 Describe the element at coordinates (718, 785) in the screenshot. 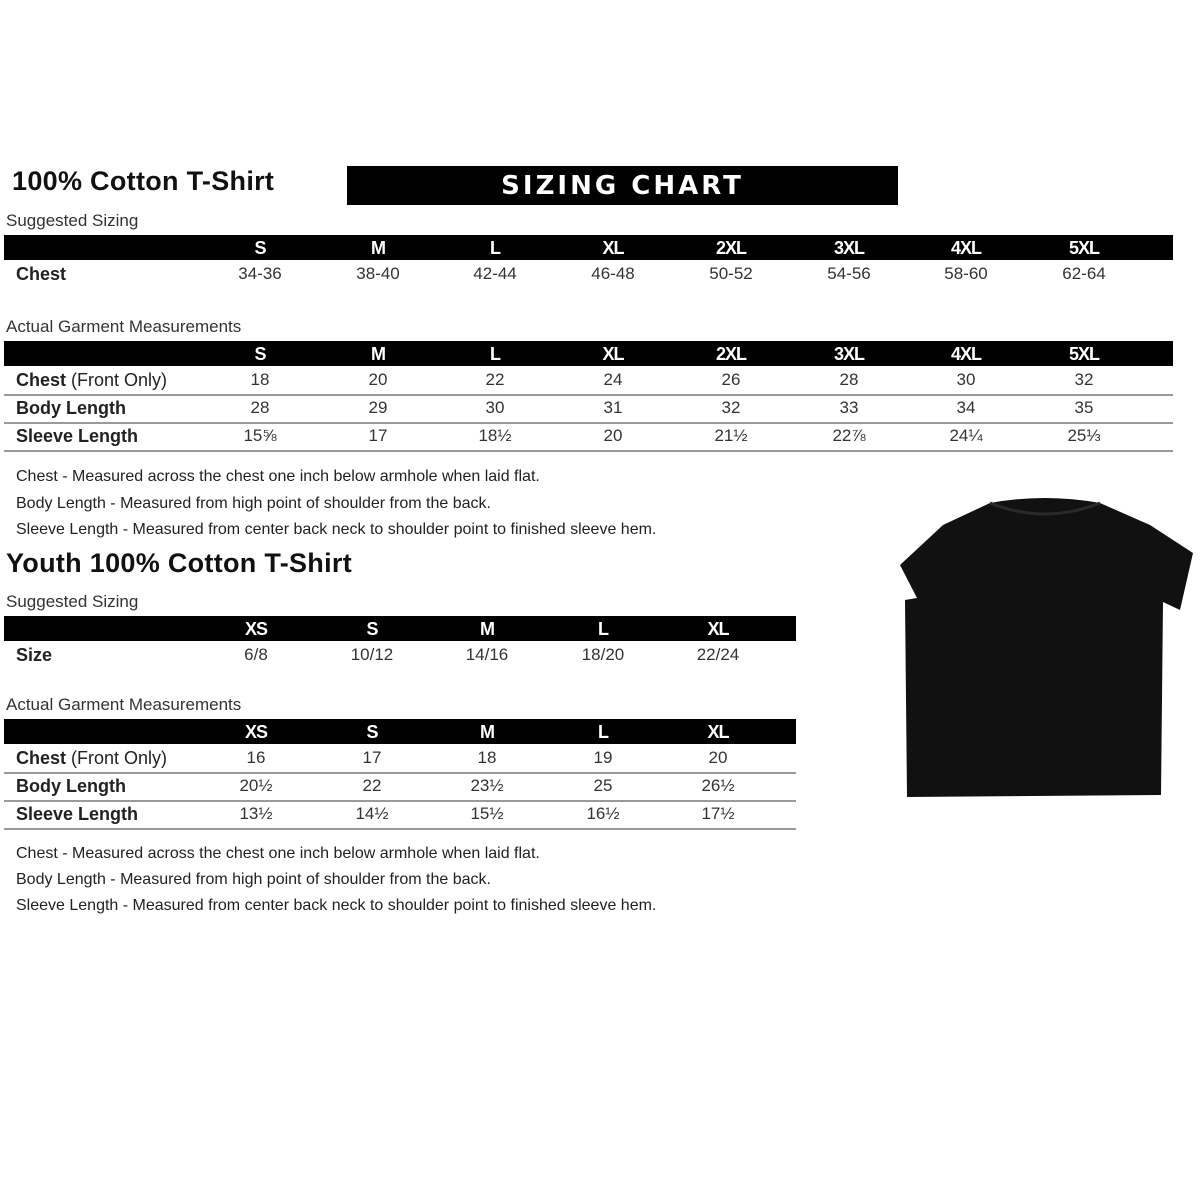

I see `table-cell: 26½` at that location.